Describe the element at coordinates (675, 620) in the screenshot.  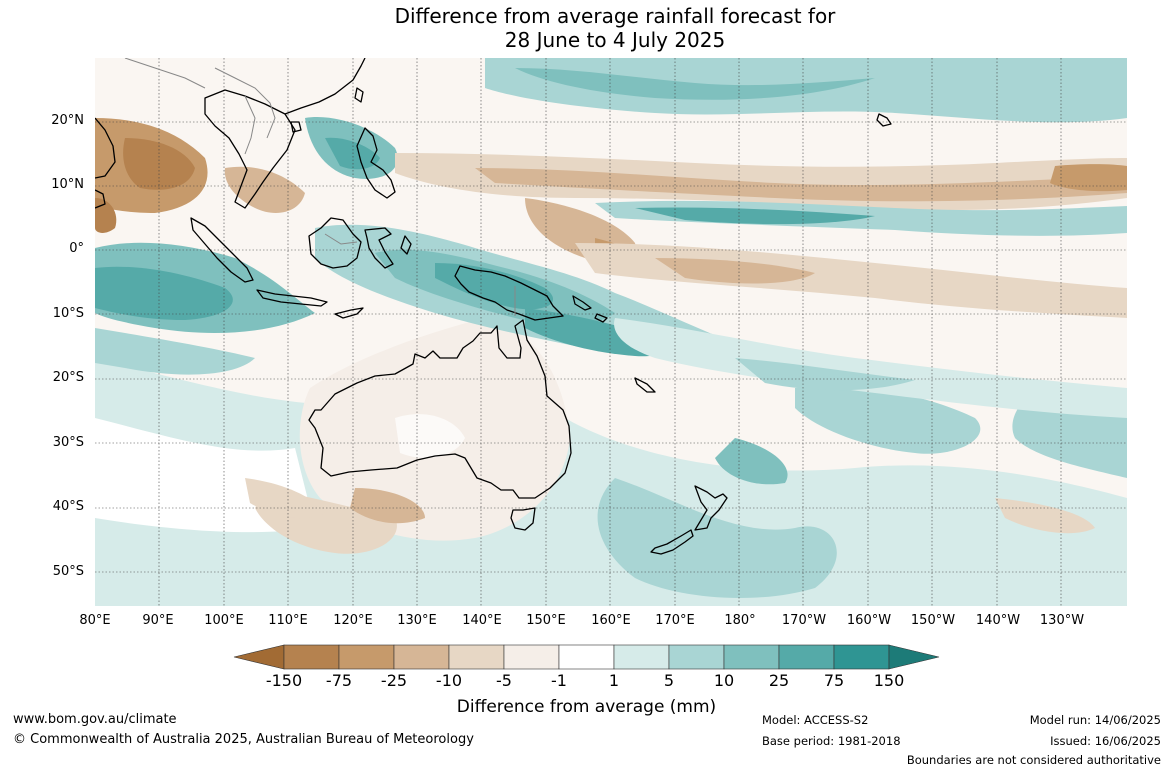
I see `lon-label-170e: 170°E` at that location.